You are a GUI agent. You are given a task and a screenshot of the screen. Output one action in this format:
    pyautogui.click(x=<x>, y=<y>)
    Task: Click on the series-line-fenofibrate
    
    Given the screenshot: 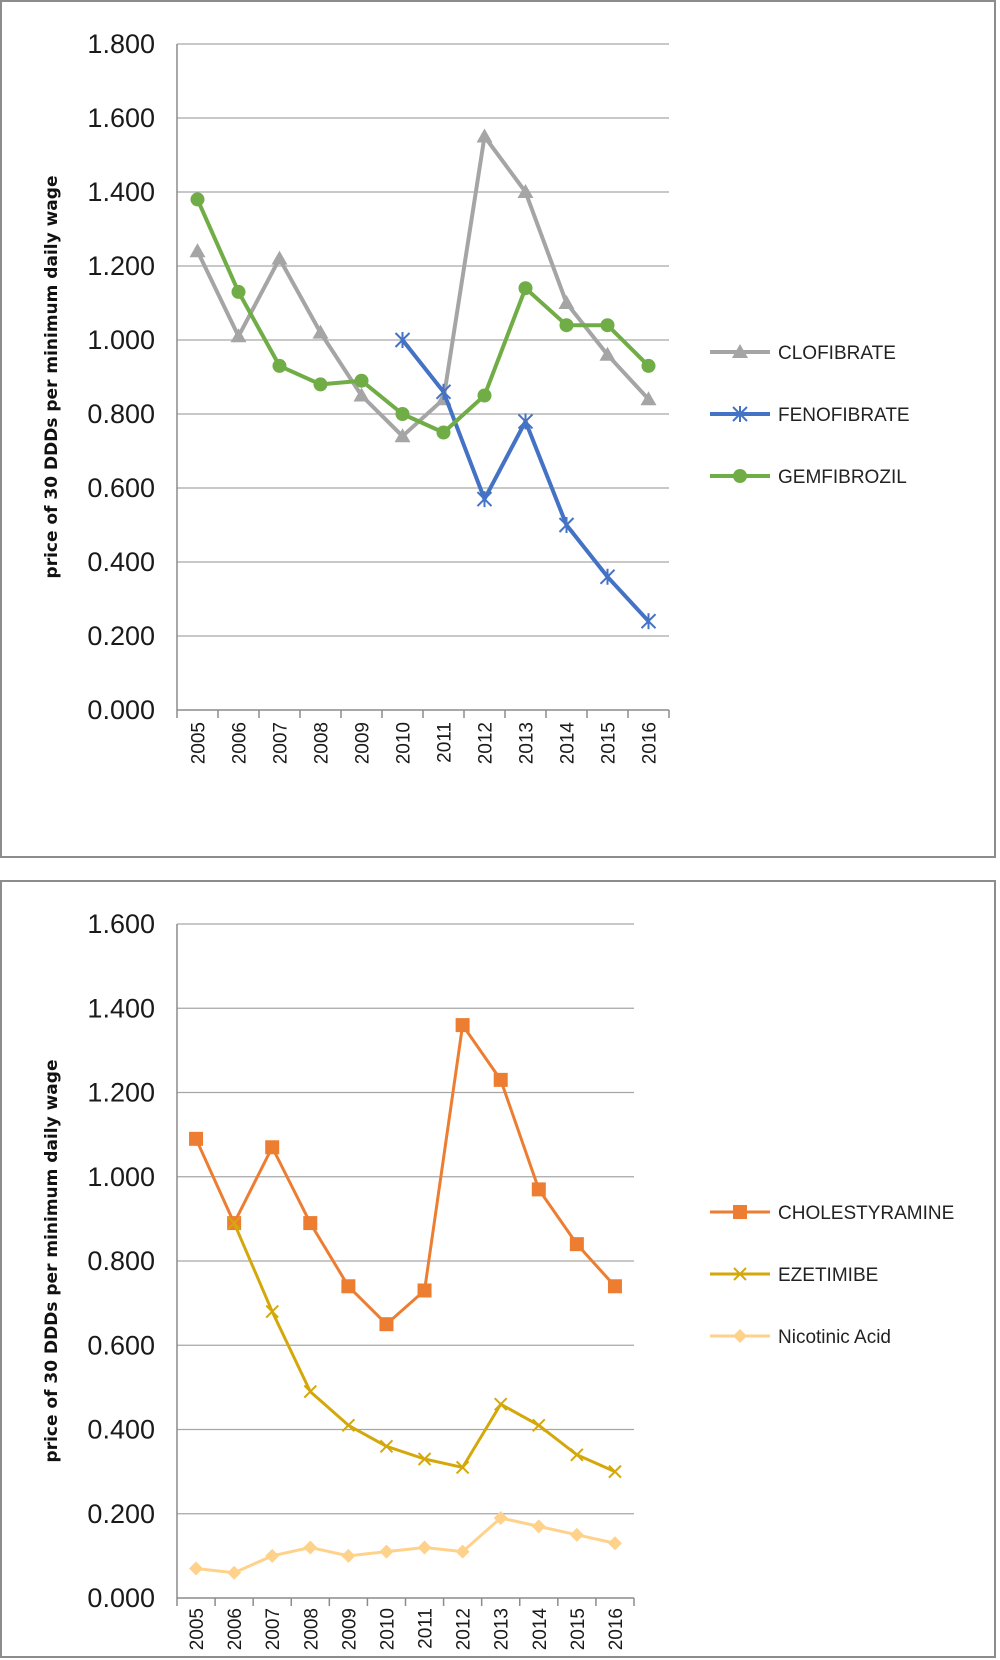 What is the action you would take?
    pyautogui.click(x=525, y=480)
    